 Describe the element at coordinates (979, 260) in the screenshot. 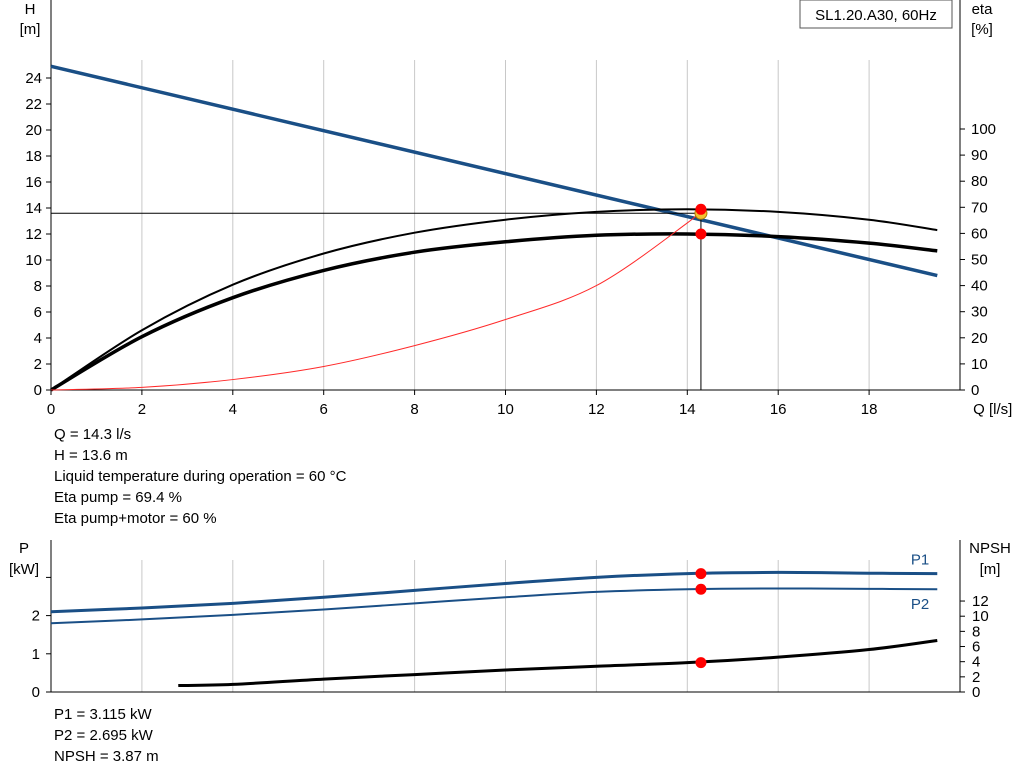

I see `eta-tick-label-5: 50` at that location.